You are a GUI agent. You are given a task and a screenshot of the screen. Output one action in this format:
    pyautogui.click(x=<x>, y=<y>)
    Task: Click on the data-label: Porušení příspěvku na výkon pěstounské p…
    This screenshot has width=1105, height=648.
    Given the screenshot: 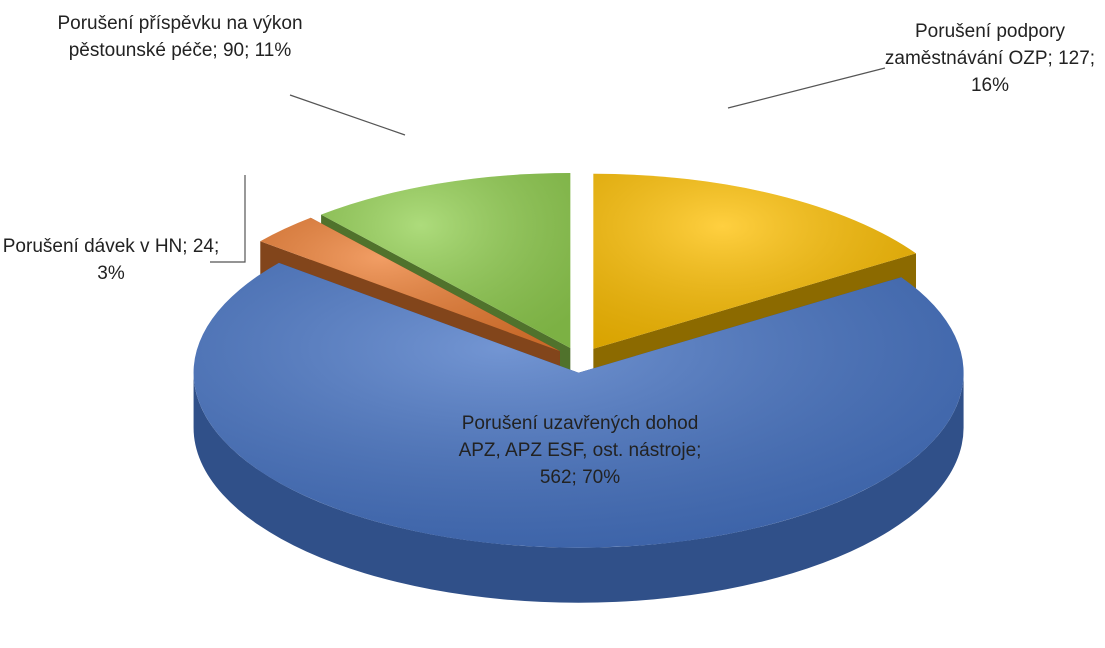 What is the action you would take?
    pyautogui.click(x=180, y=37)
    